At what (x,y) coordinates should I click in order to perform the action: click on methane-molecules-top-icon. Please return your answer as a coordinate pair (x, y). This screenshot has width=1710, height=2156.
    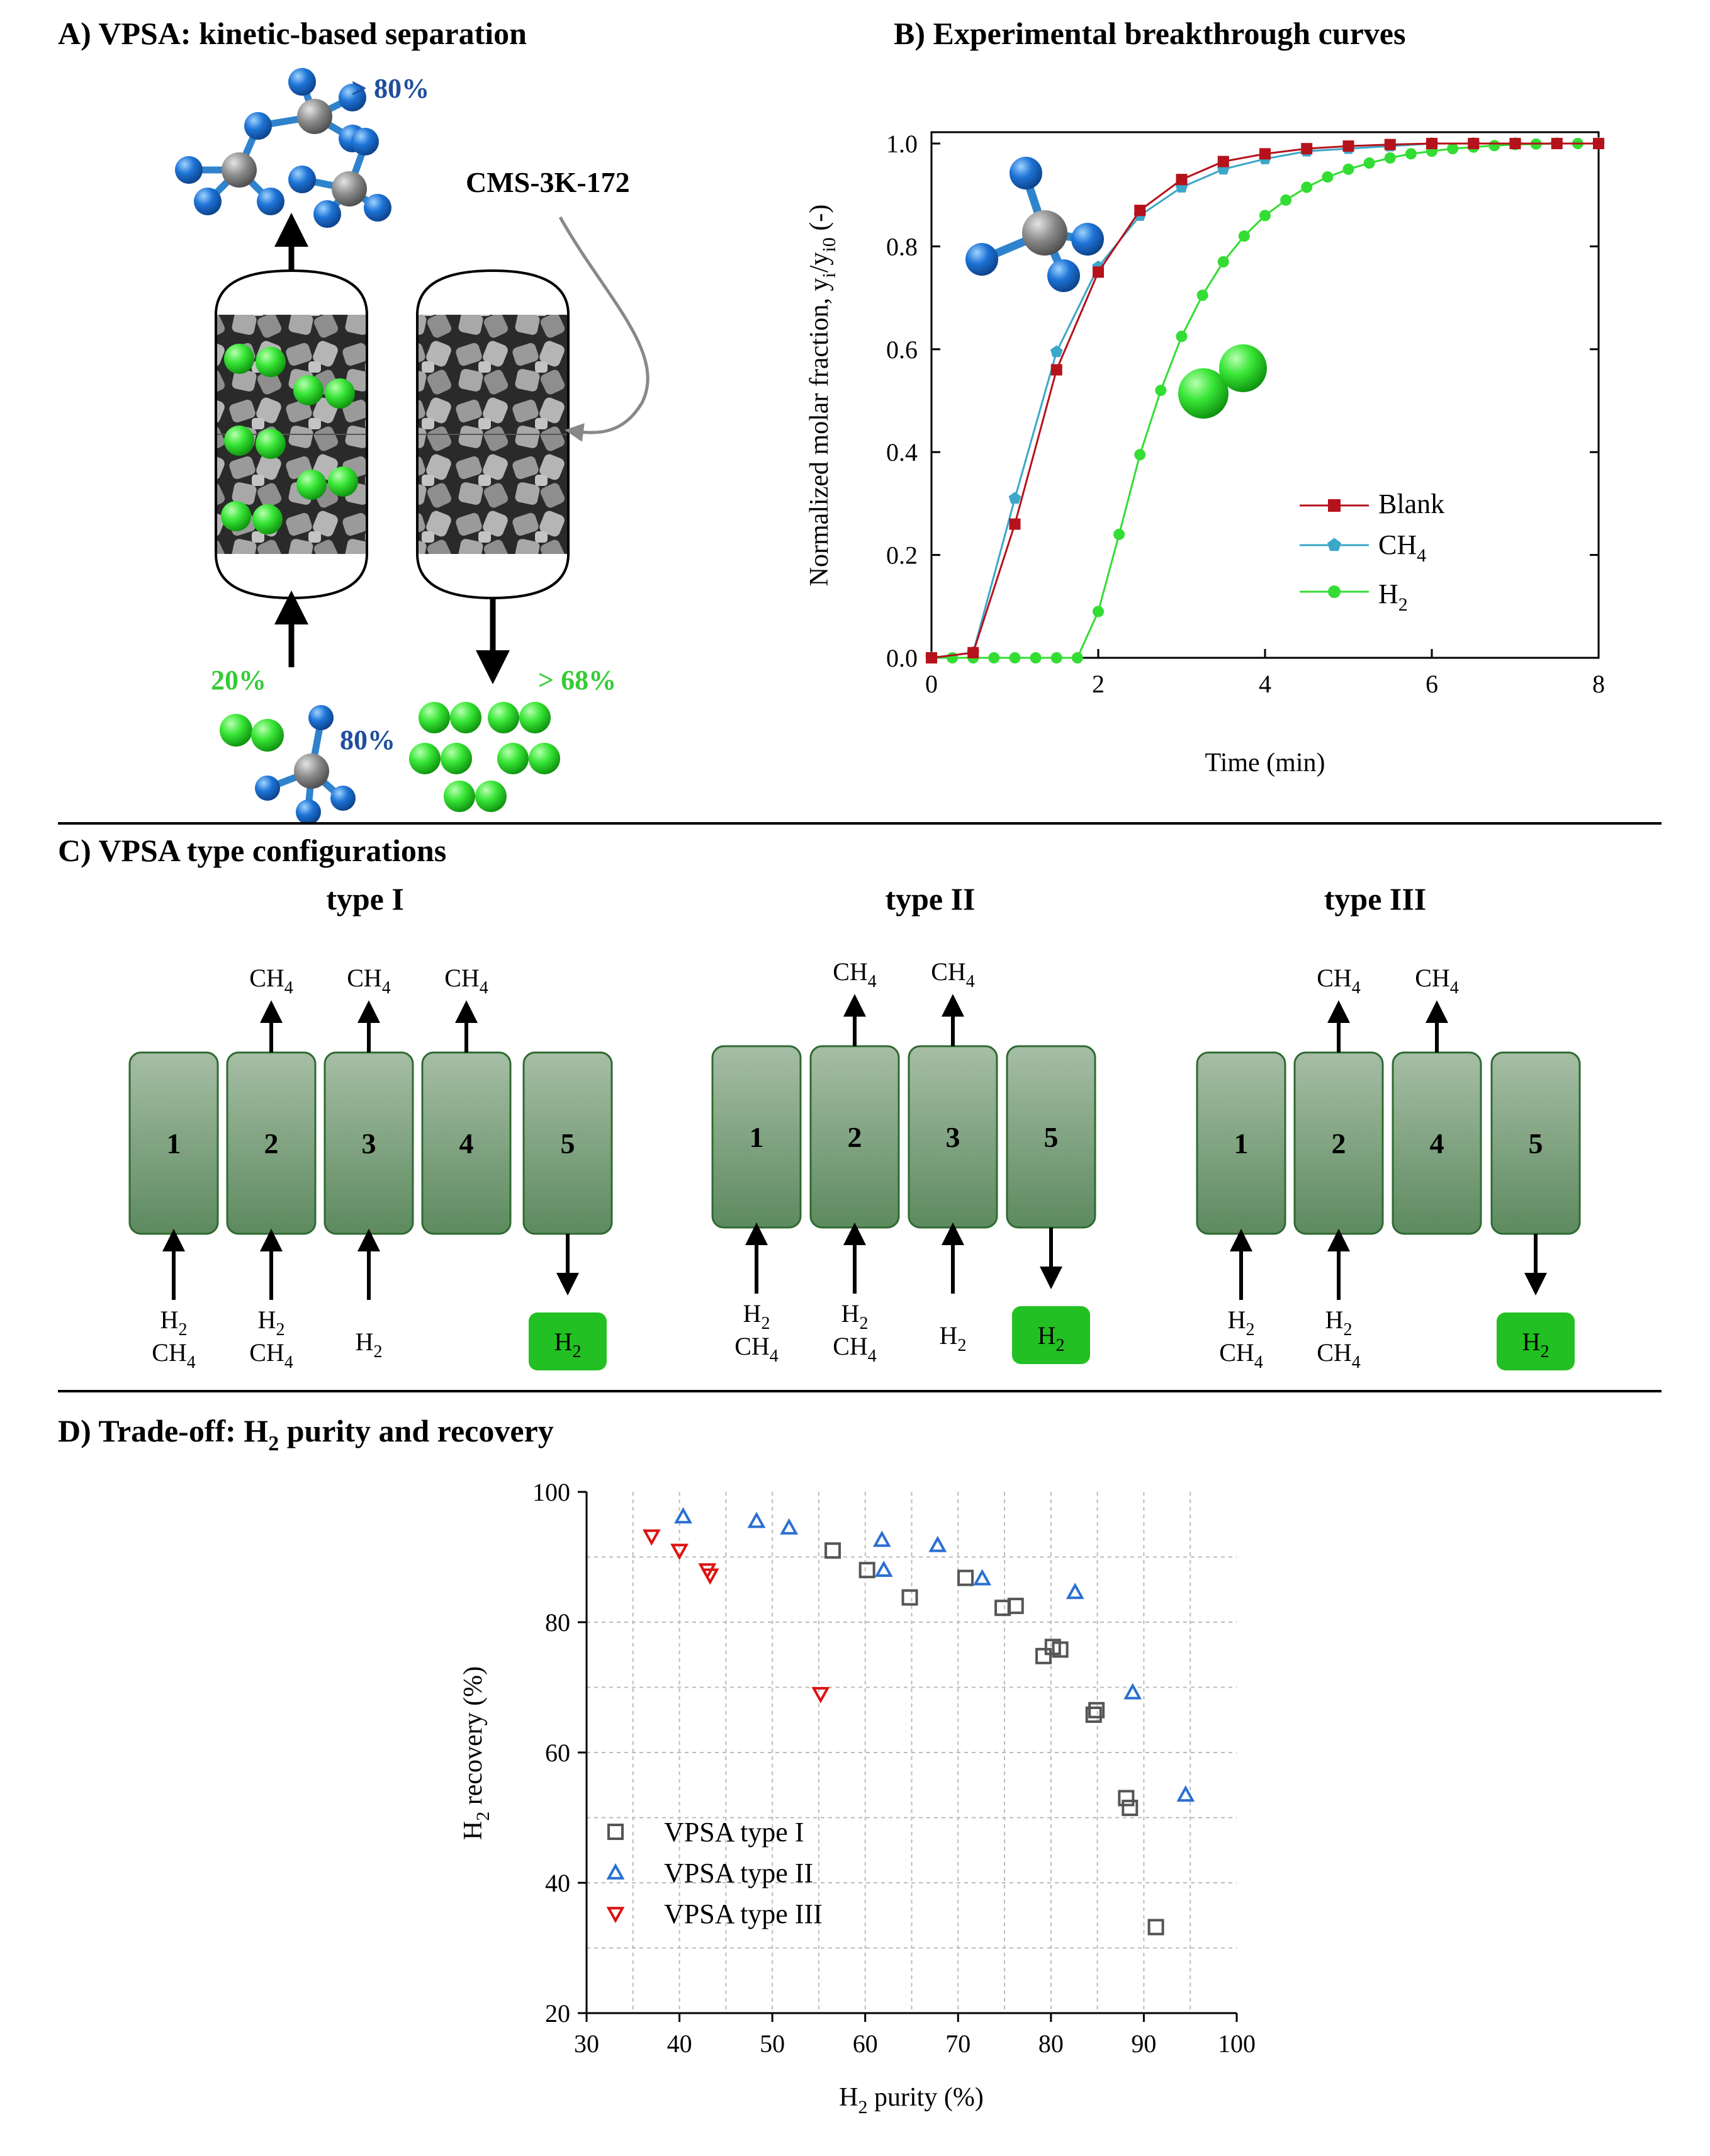
    Looking at the image, I should click on (283, 148).